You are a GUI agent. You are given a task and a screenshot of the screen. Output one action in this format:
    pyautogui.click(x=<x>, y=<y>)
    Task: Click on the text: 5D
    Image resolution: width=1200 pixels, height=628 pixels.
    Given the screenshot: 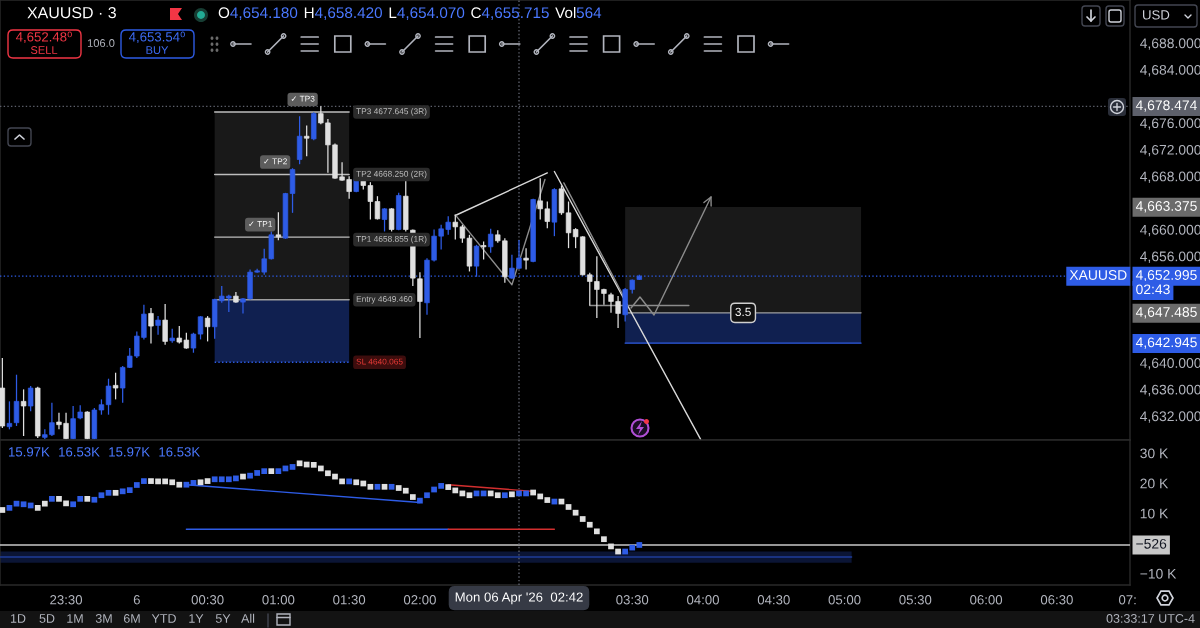 What is the action you would take?
    pyautogui.click(x=47, y=618)
    